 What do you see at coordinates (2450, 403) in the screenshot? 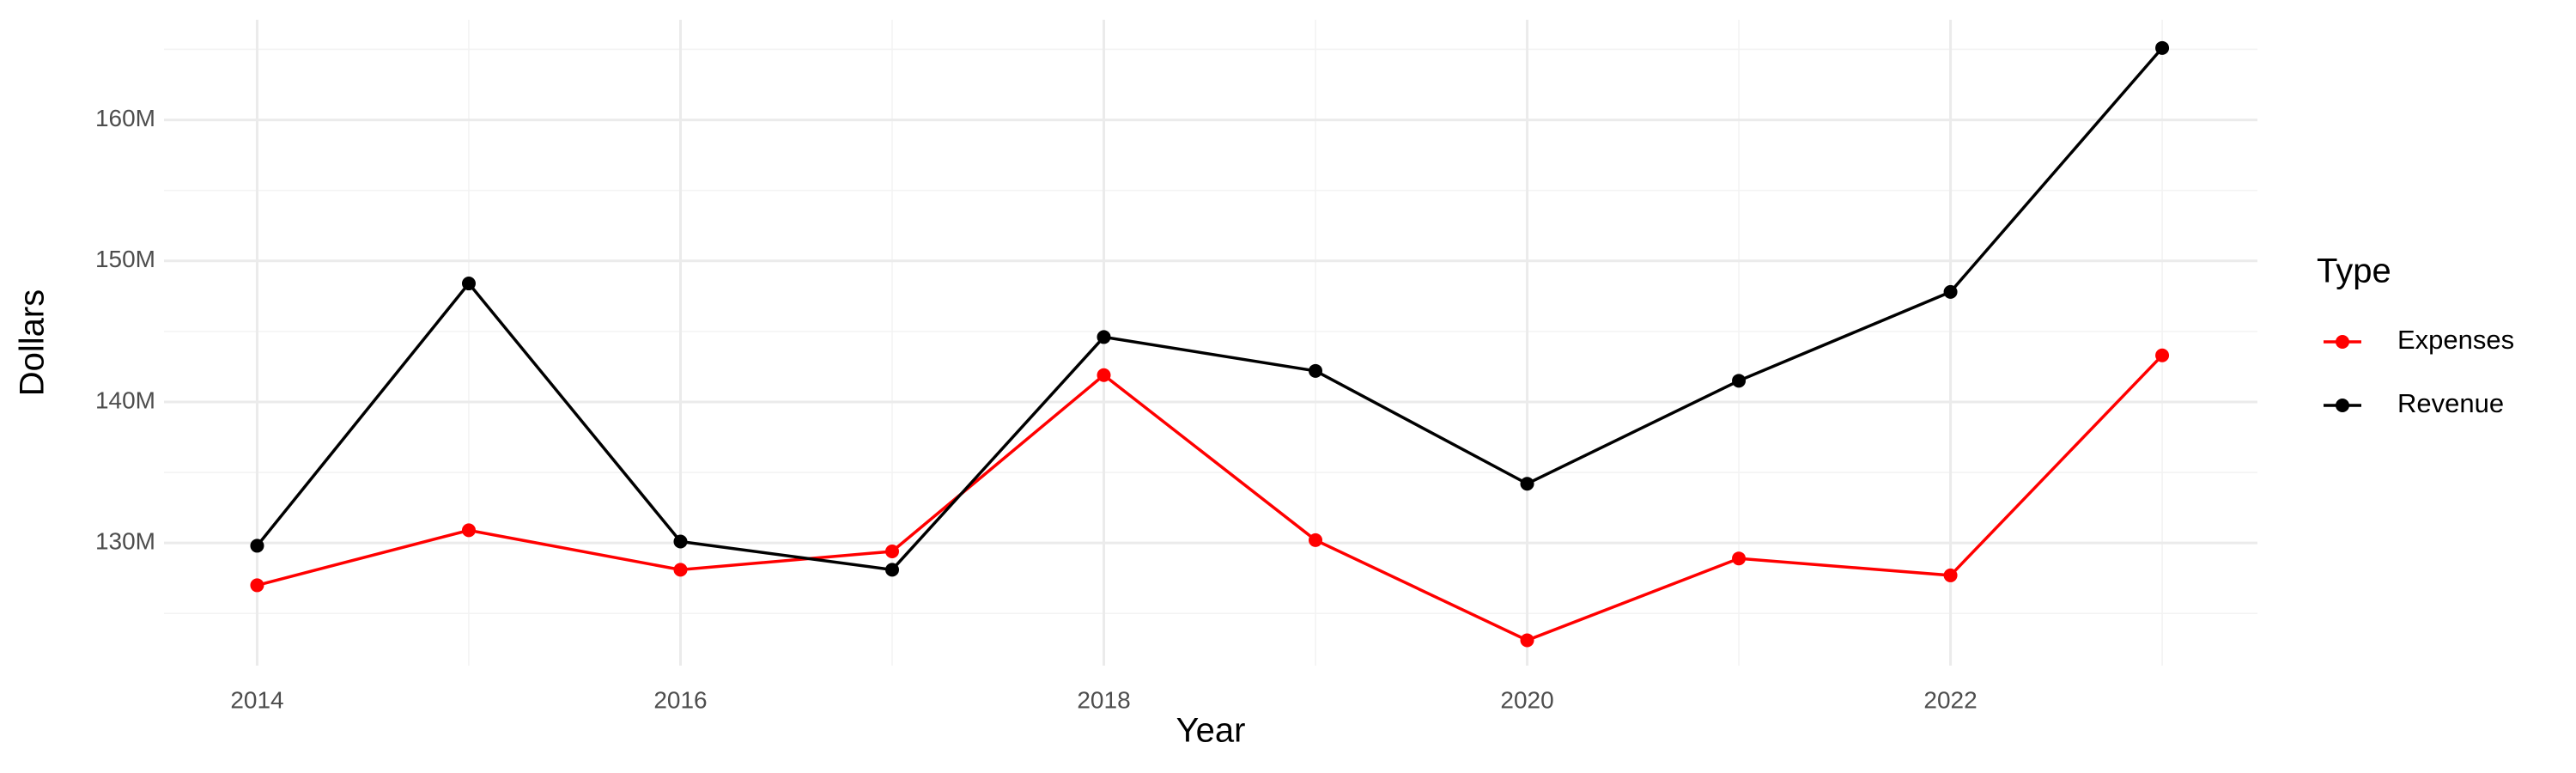
I see `legend-label: Revenue` at bounding box center [2450, 403].